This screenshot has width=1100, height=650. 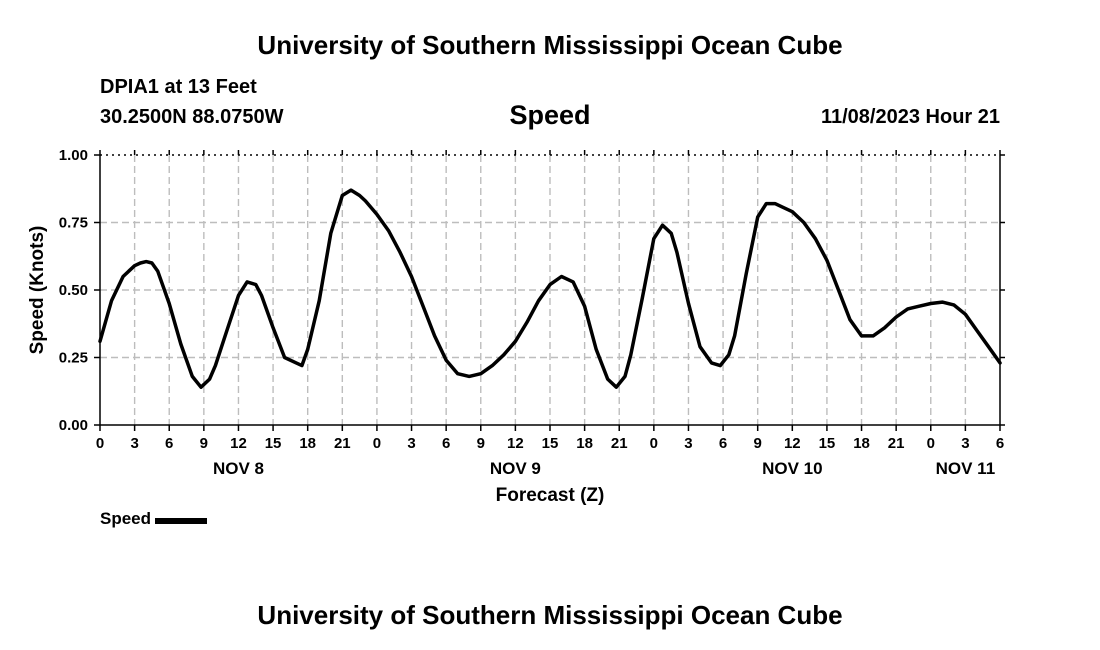 What do you see at coordinates (73, 155) in the screenshot?
I see `y-tick-label: 1.00` at bounding box center [73, 155].